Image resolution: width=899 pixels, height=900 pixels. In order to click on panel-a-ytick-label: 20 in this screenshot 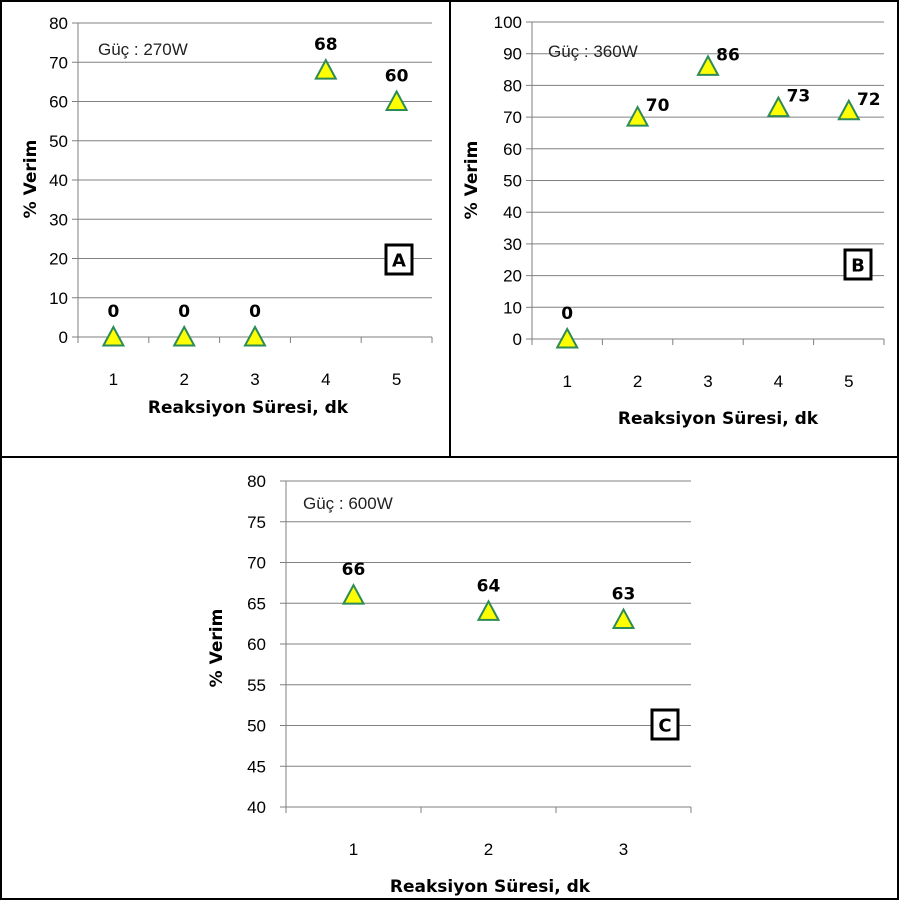, I will do `click(58, 259)`.